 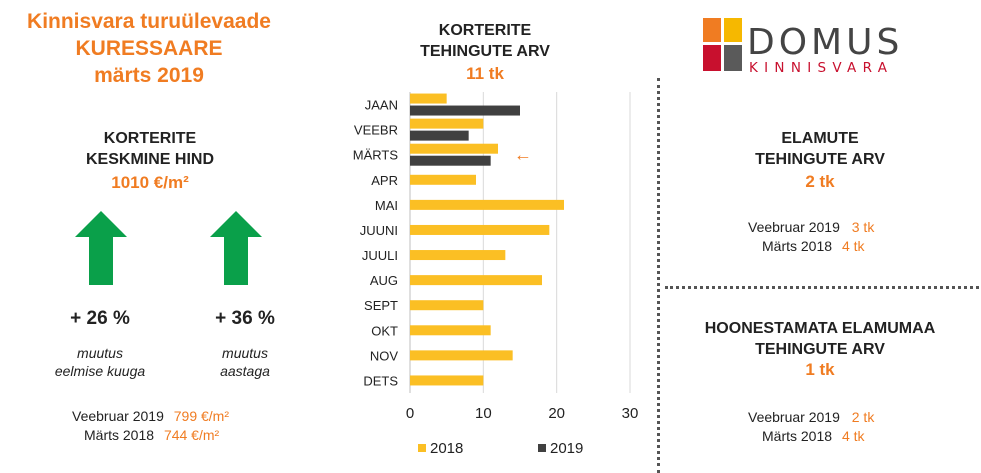 What do you see at coordinates (376, 130) in the screenshot?
I see `category-label: VEEBR` at bounding box center [376, 130].